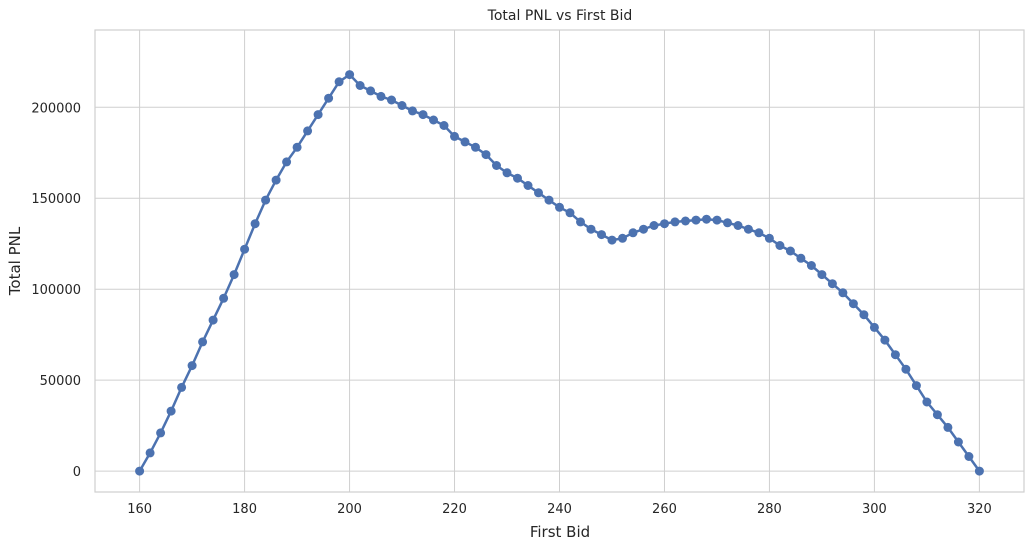 The width and height of the screenshot is (1034, 550). I want to click on x-tick-label: 240, so click(559, 509).